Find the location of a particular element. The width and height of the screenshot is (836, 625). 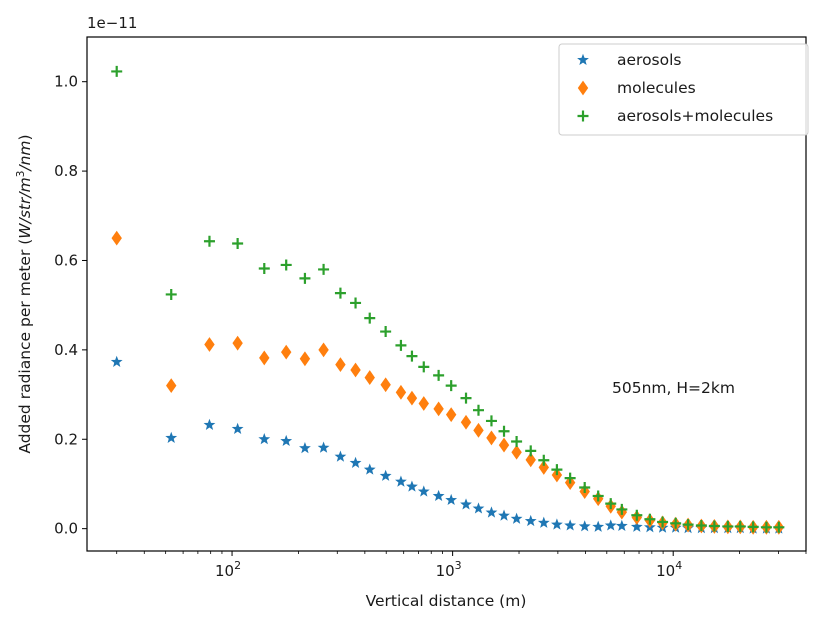

legend-marker-plus is located at coordinates (583, 116).